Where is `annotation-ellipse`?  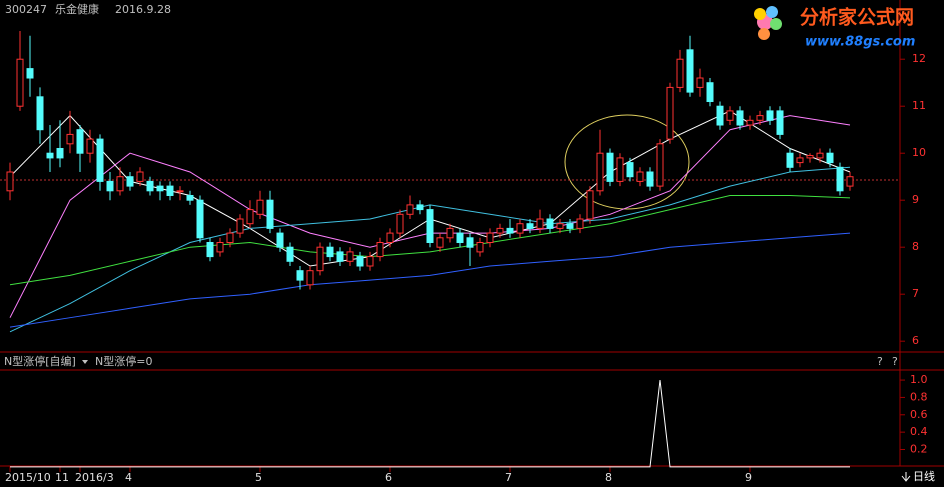 annotation-ellipse is located at coordinates (627, 162).